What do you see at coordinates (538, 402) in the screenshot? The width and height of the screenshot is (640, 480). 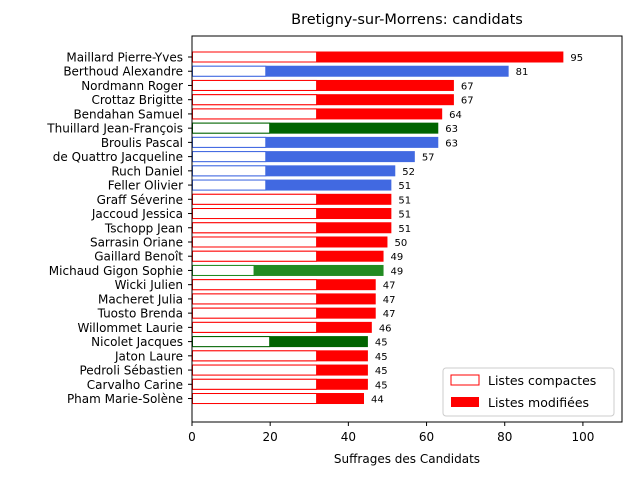 I see `legend-label-modifiees: Listes modifiées` at bounding box center [538, 402].